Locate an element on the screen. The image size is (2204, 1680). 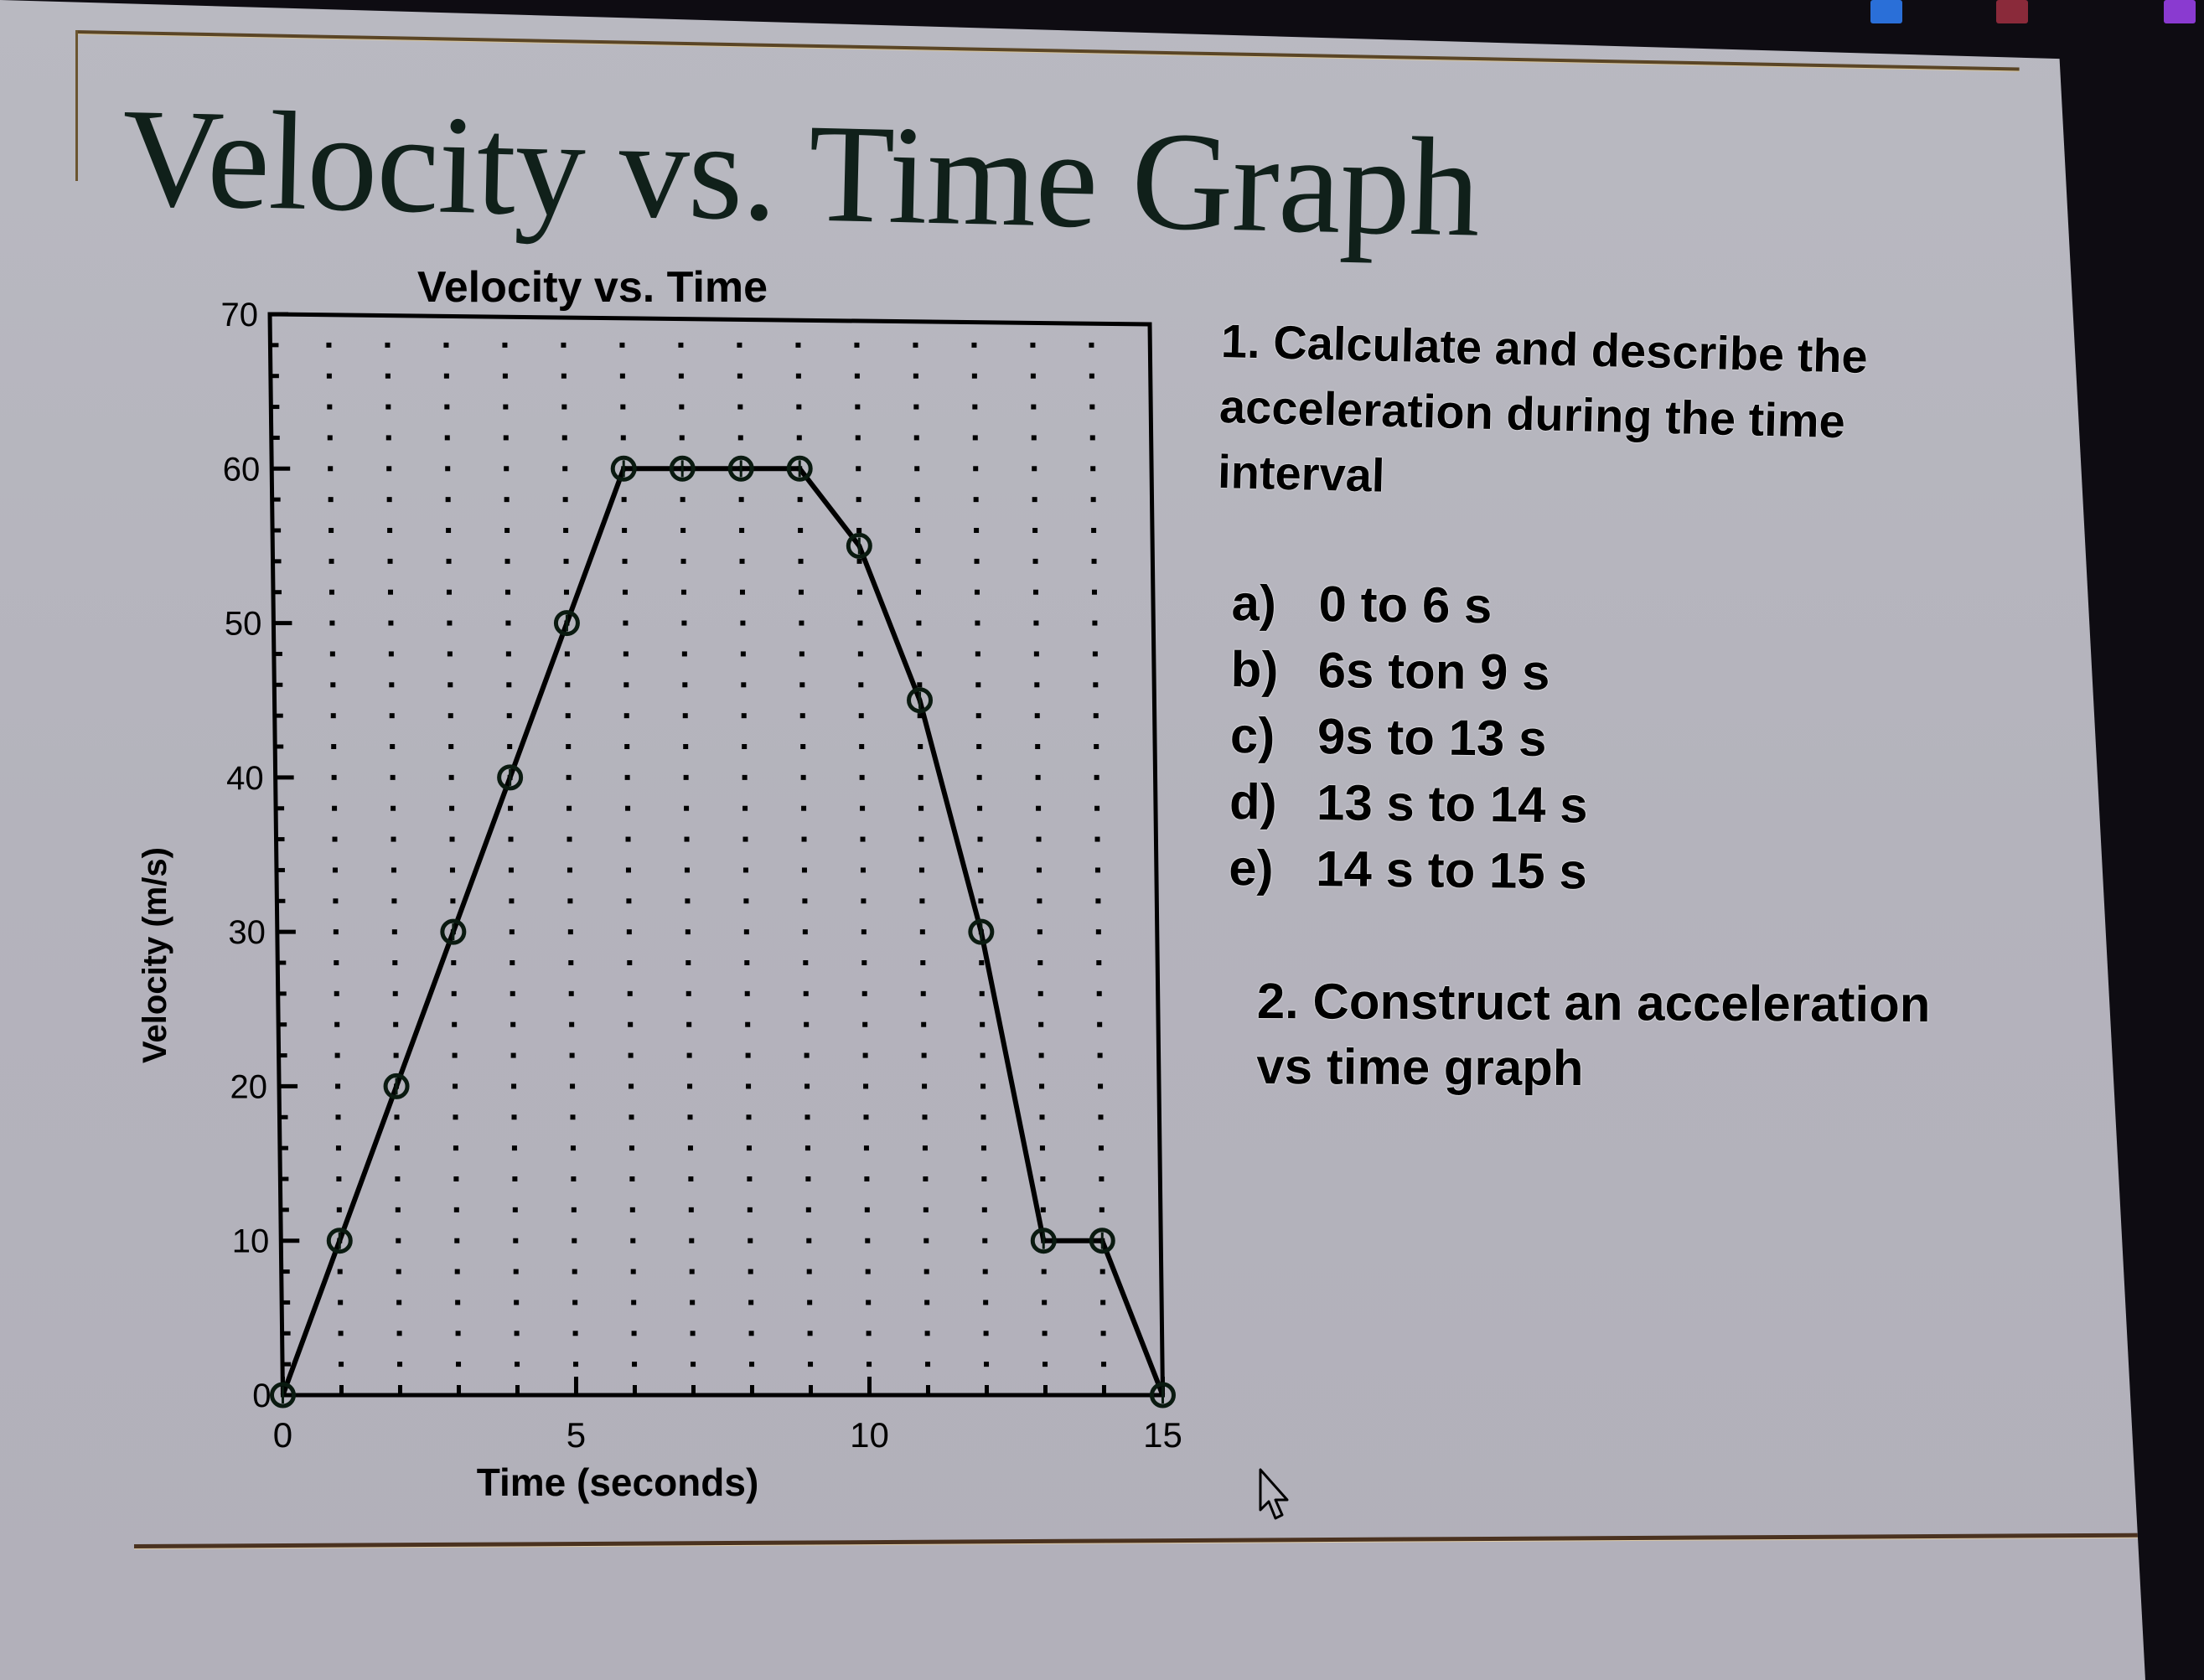
app-icon-blue is located at coordinates (1886, 11).